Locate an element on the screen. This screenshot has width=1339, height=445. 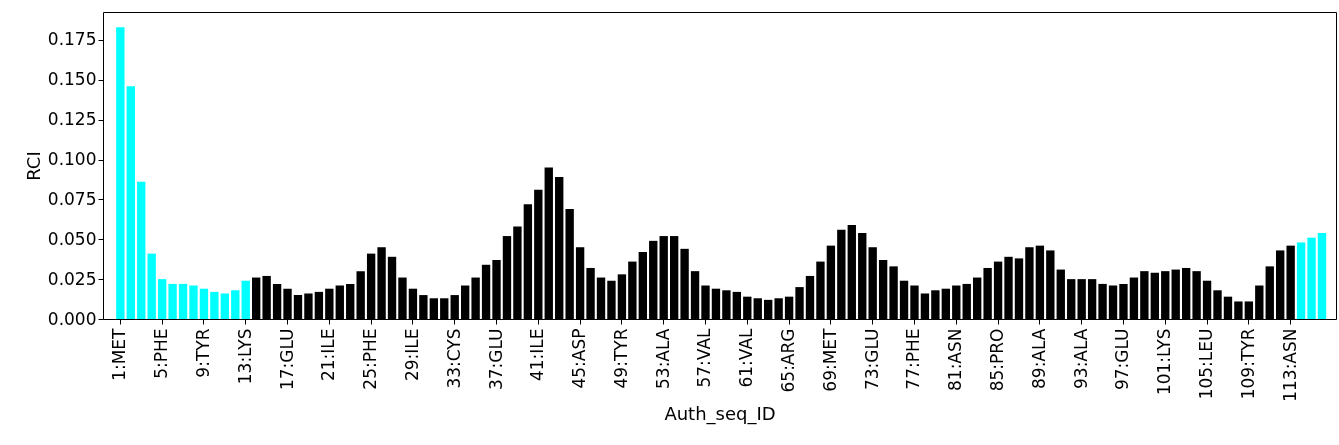
y-tick-label: 0.125 is located at coordinates (72, 119).